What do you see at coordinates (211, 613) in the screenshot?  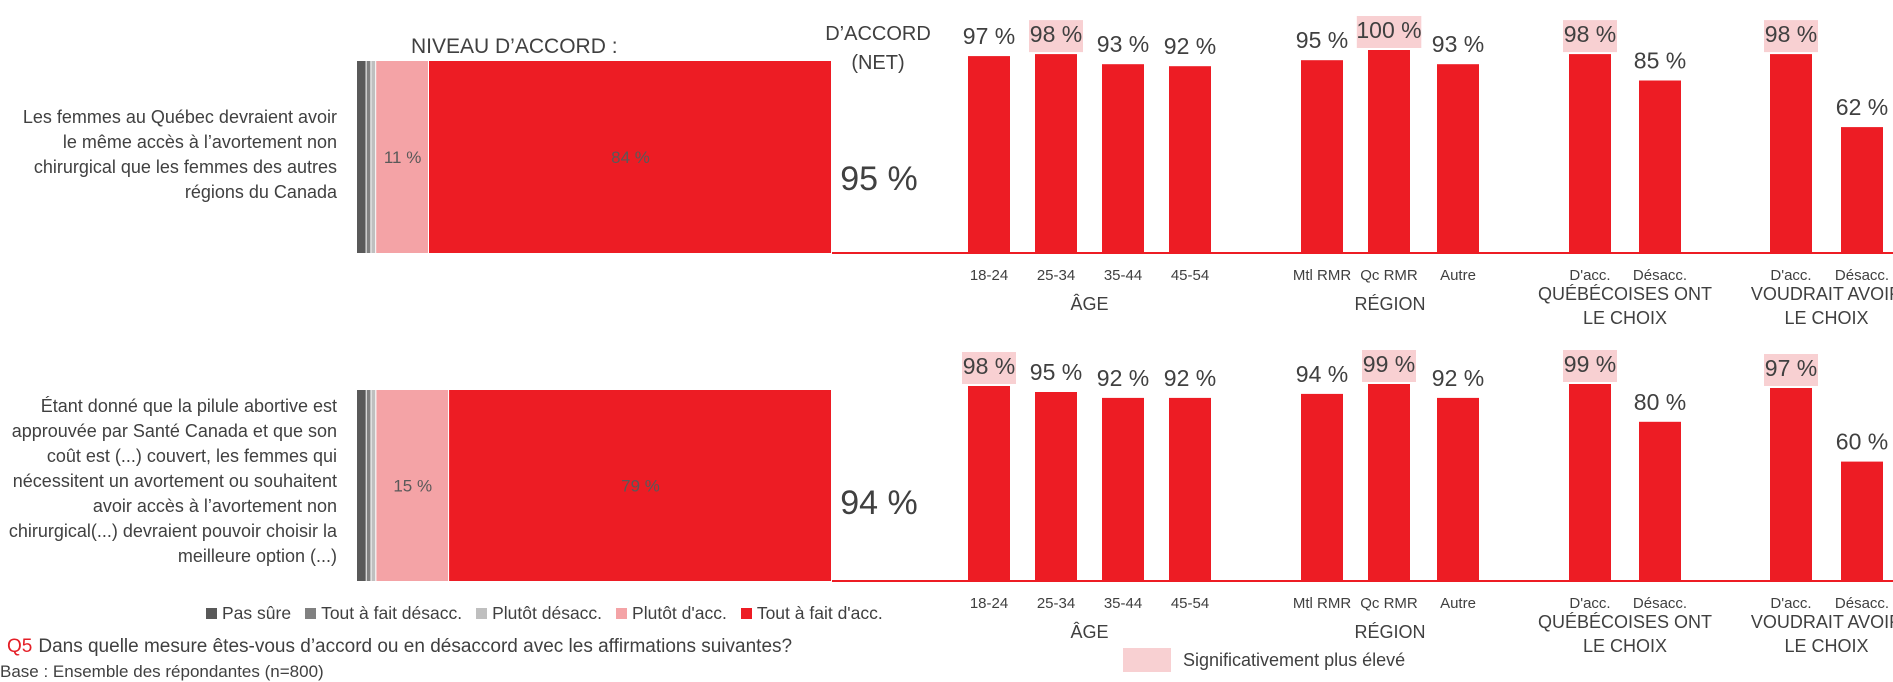 I see `legend-swatch-pas-sure` at bounding box center [211, 613].